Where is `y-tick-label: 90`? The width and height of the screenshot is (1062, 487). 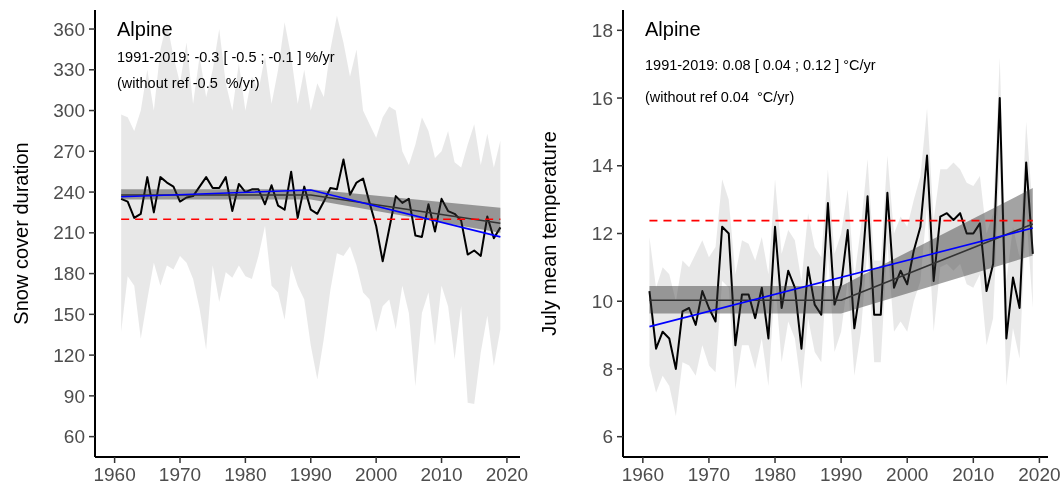 y-tick-label: 90 is located at coordinates (74, 396).